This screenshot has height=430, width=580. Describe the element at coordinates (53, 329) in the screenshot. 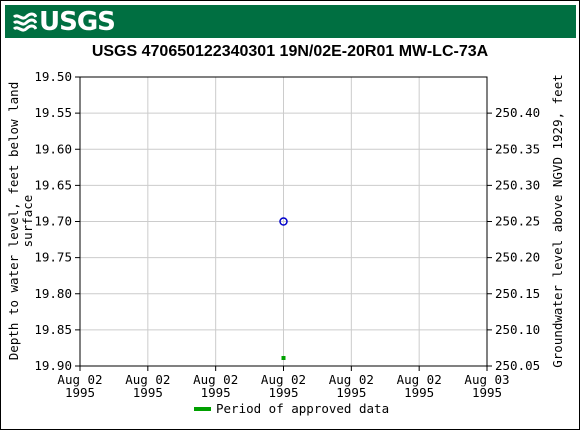

I see `y-left-tick-label: 19.85` at that location.